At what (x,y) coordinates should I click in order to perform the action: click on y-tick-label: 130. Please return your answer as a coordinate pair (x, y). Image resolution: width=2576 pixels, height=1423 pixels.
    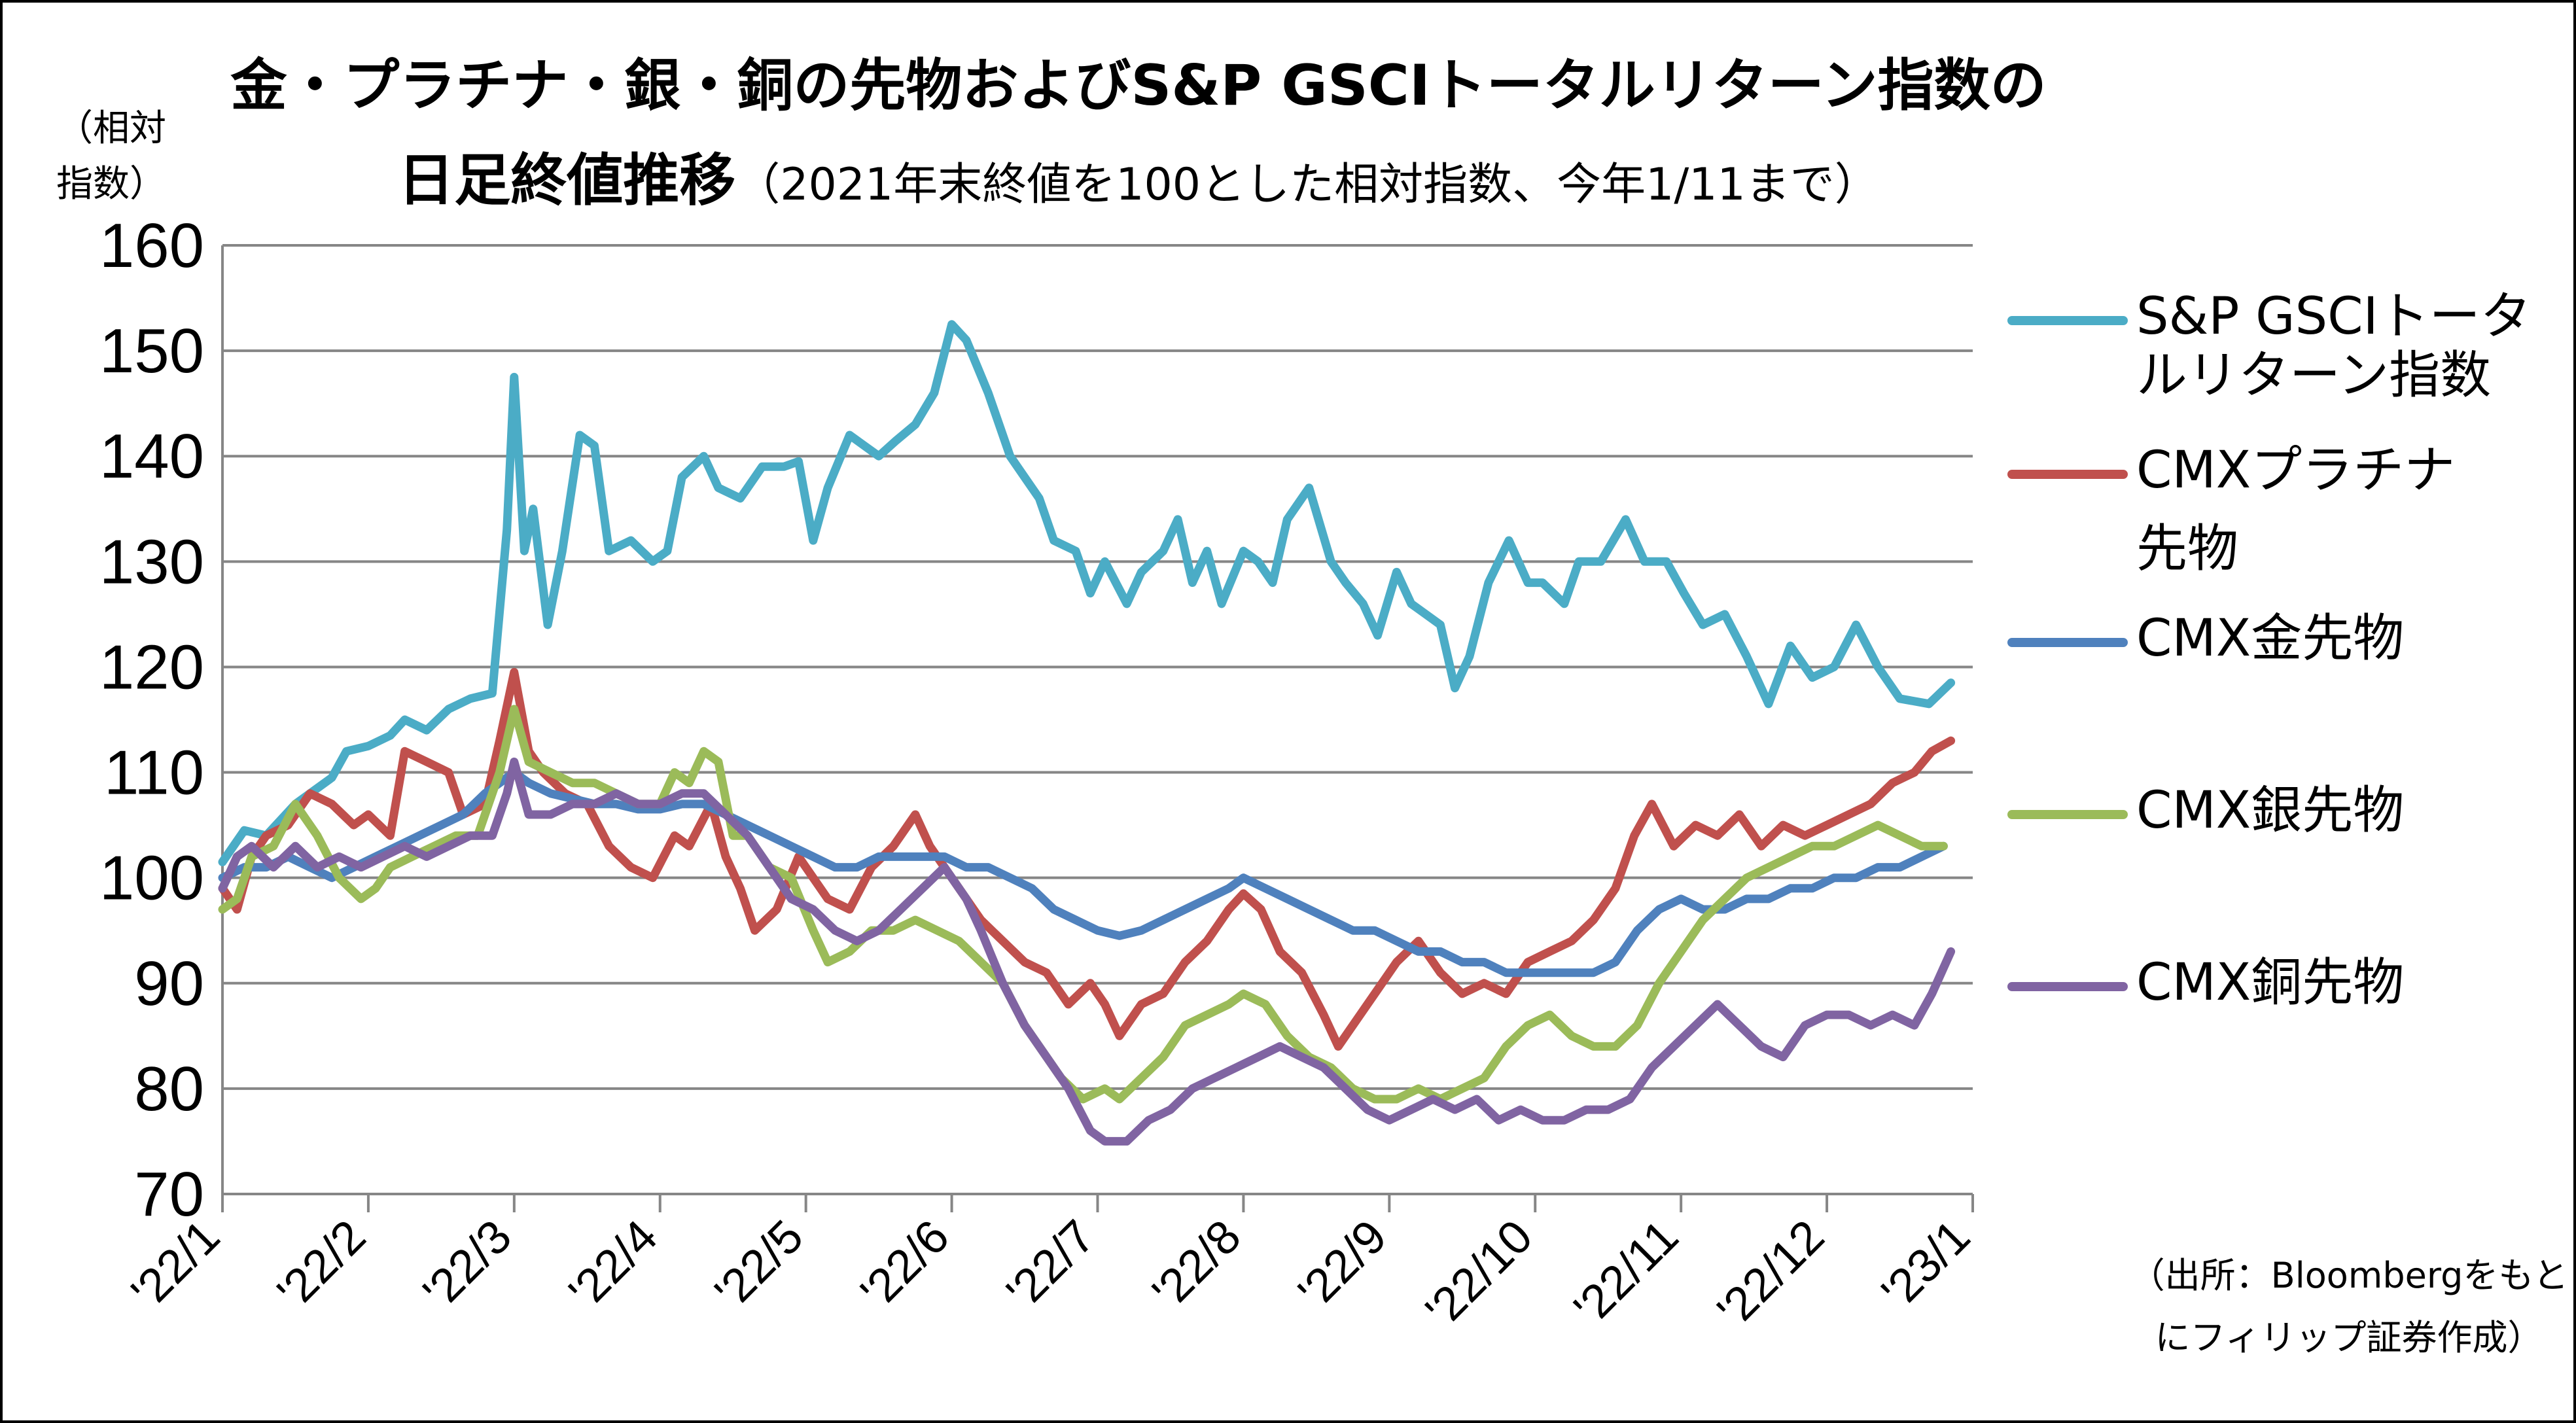
    Looking at the image, I should click on (151, 562).